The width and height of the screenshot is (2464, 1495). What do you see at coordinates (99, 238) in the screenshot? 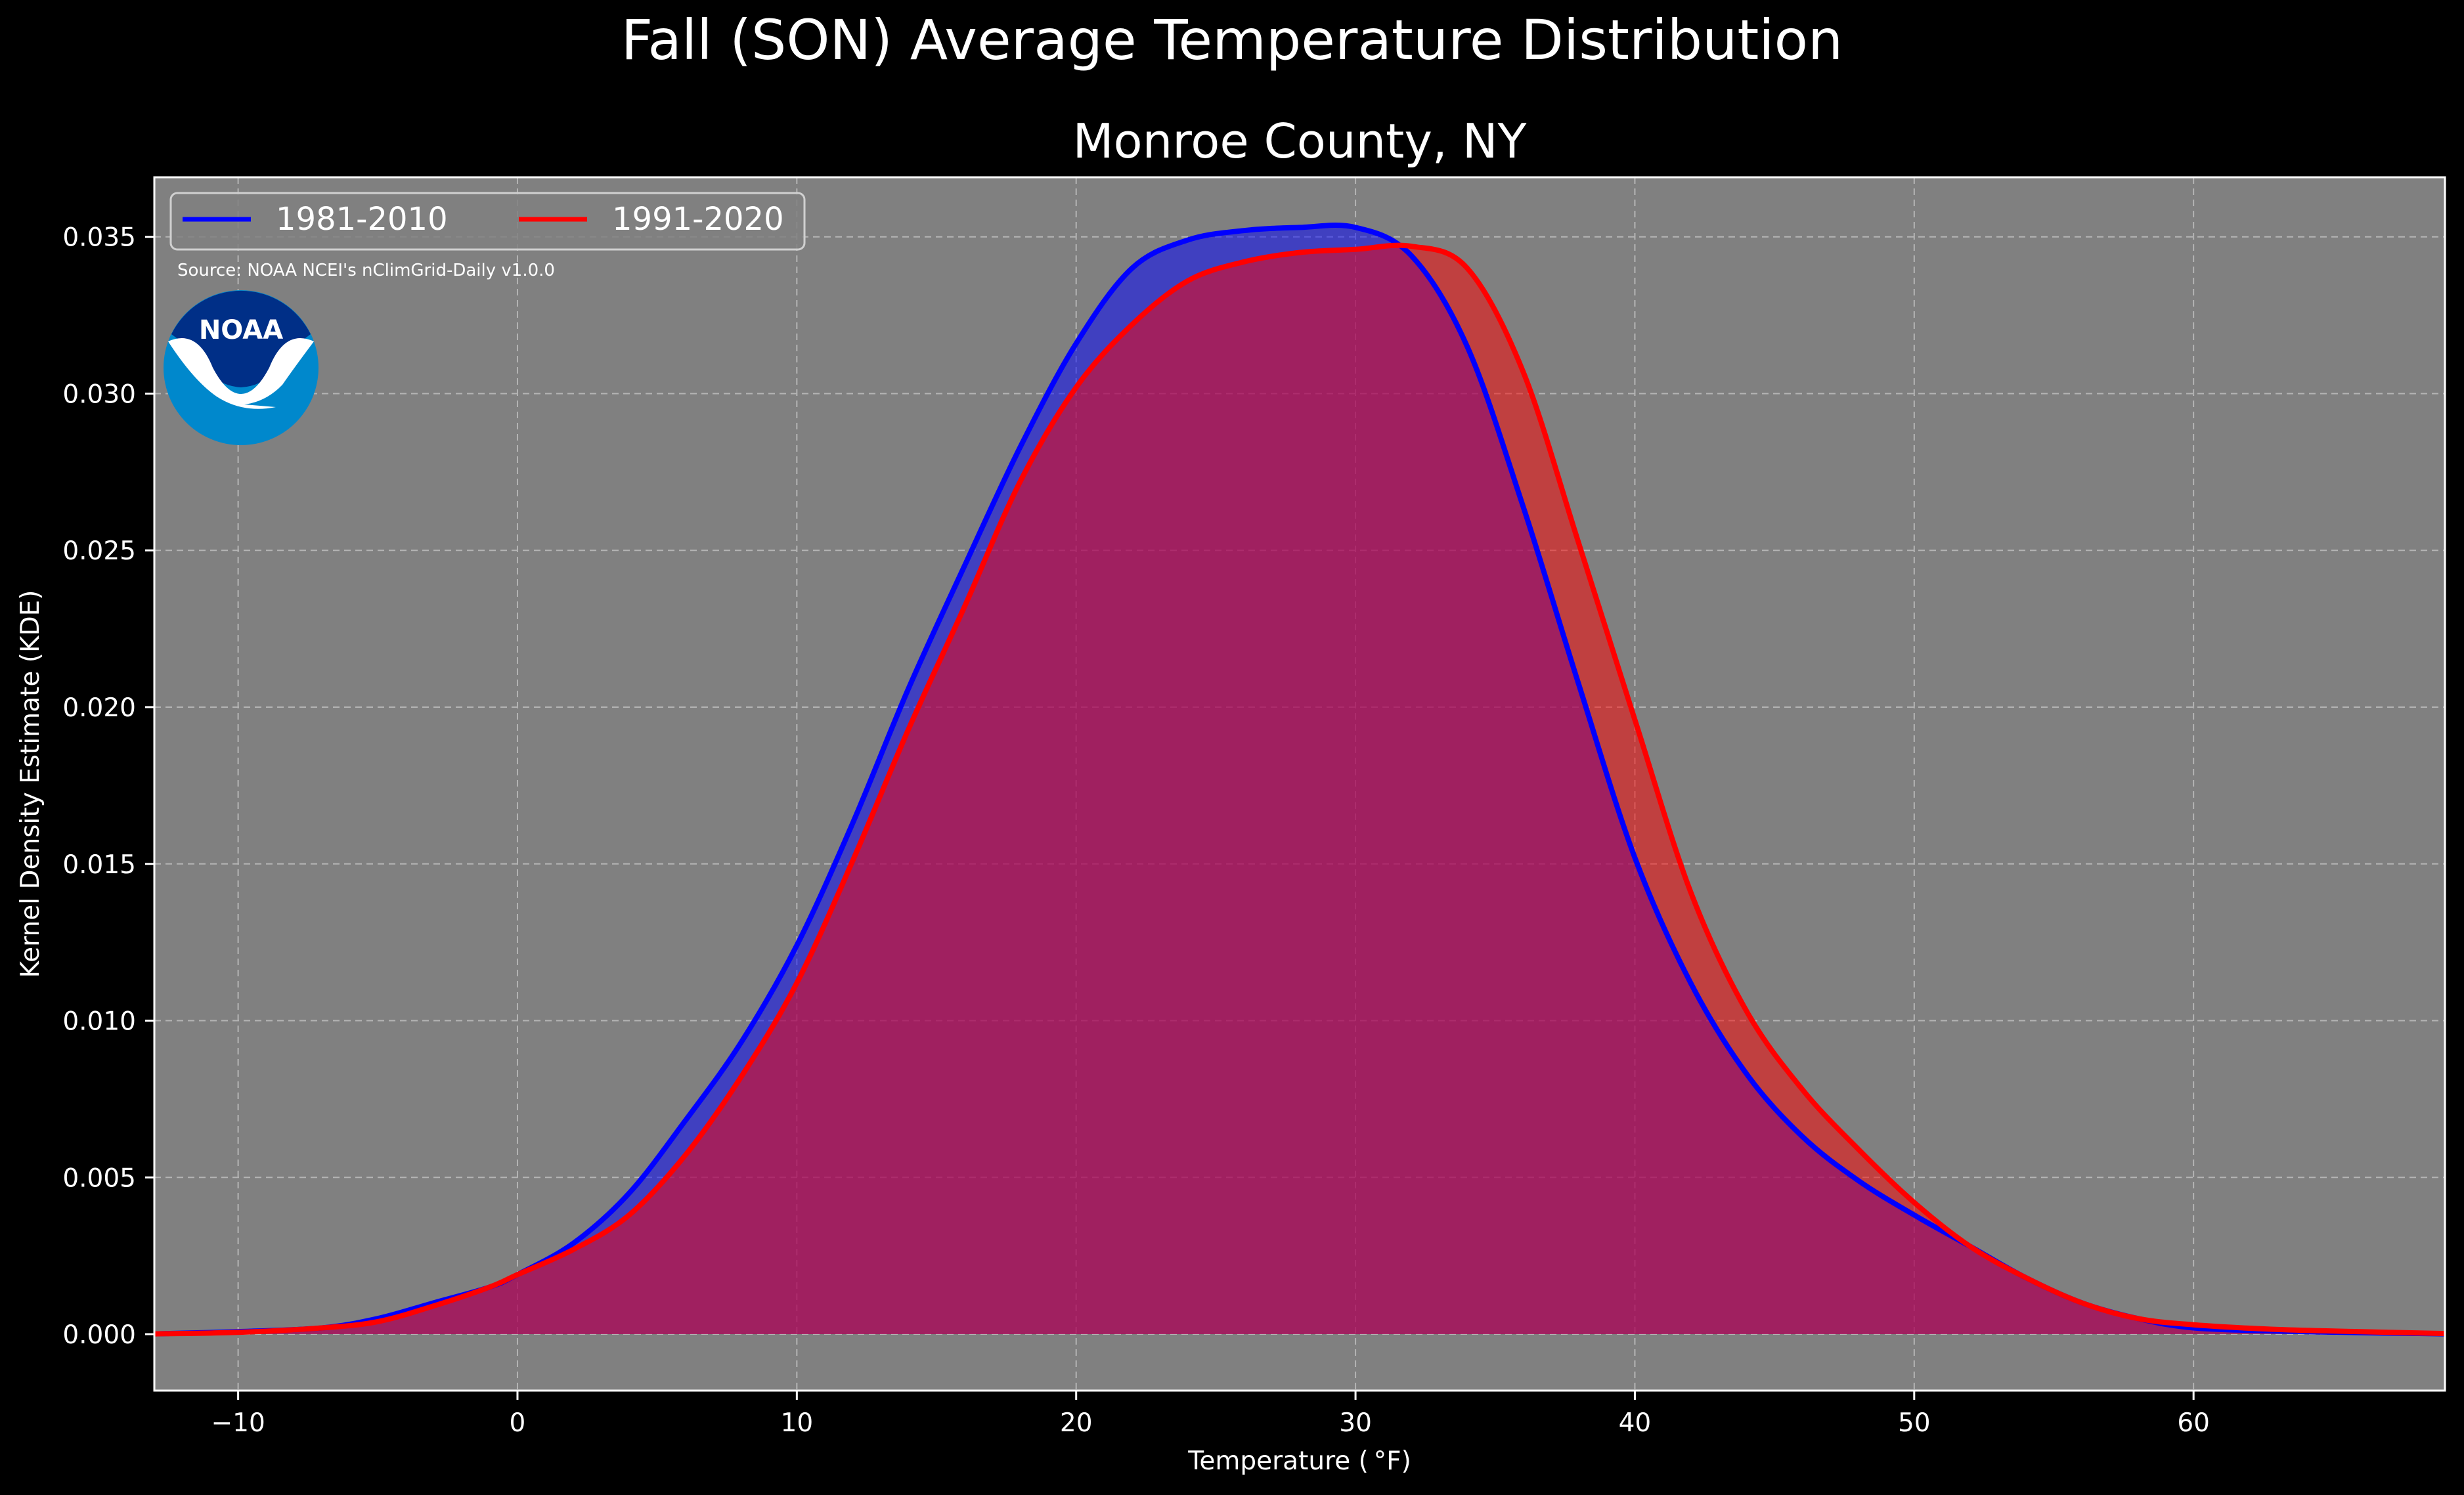
I see `y-tick-label: 0.035` at bounding box center [99, 238].